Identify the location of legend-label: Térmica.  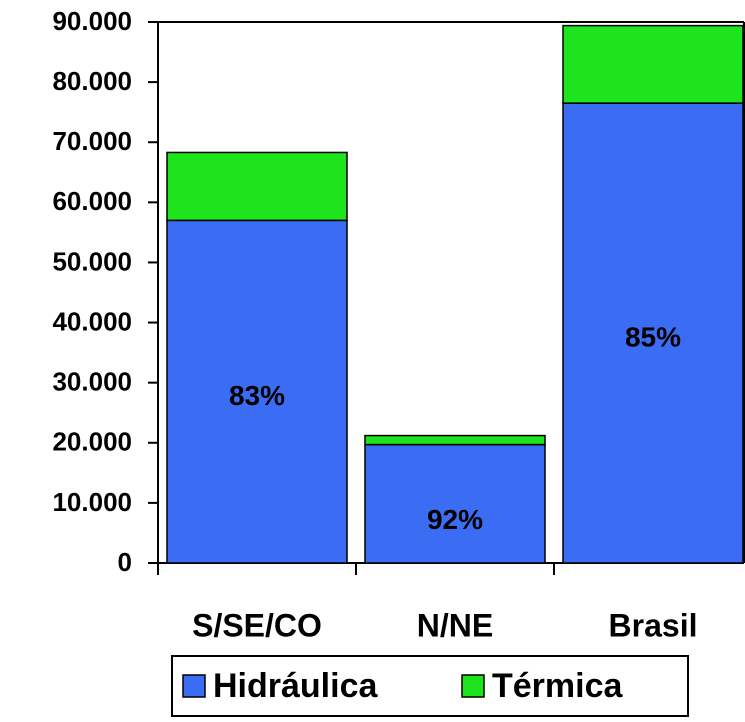
(557, 686).